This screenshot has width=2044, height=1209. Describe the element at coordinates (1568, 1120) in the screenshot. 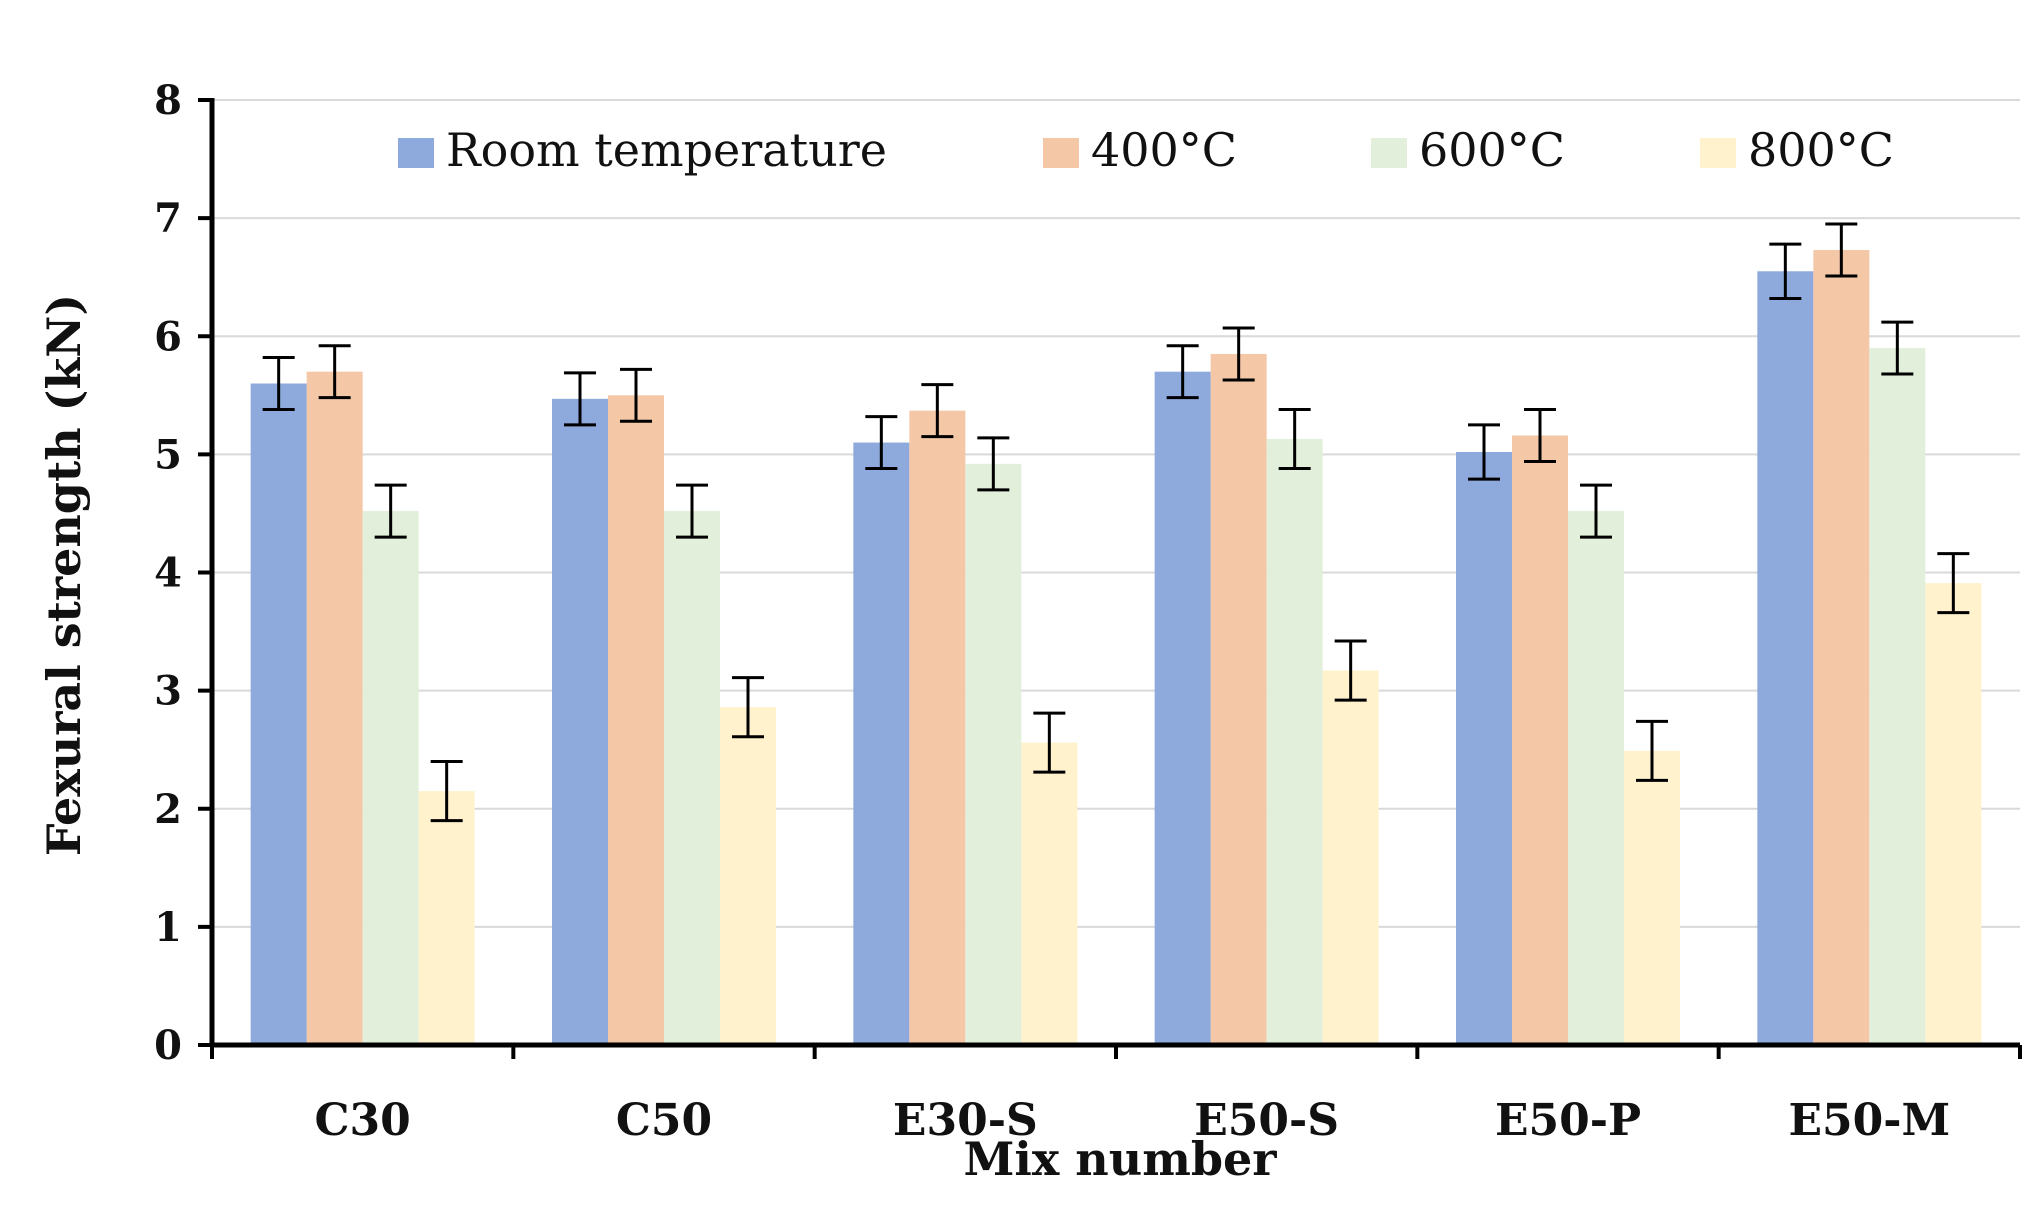

I see `x-category-label: E50-P` at that location.